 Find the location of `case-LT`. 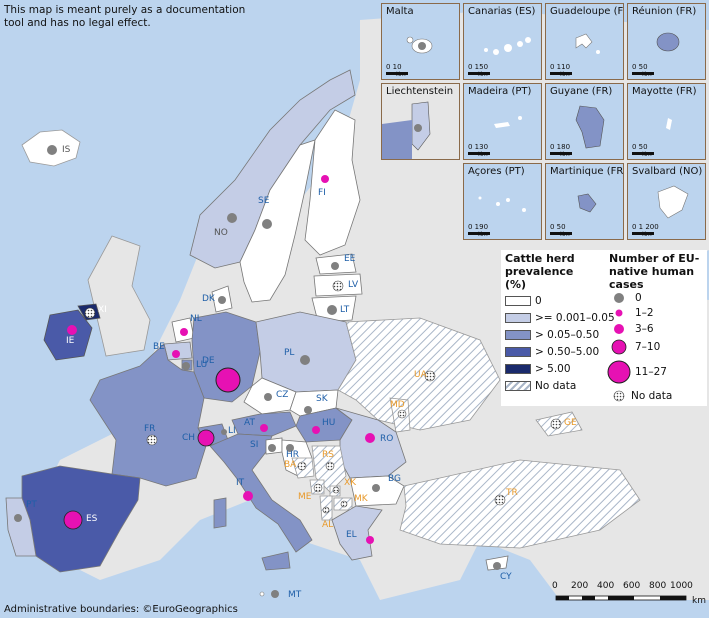

case-LT is located at coordinates (332, 310).